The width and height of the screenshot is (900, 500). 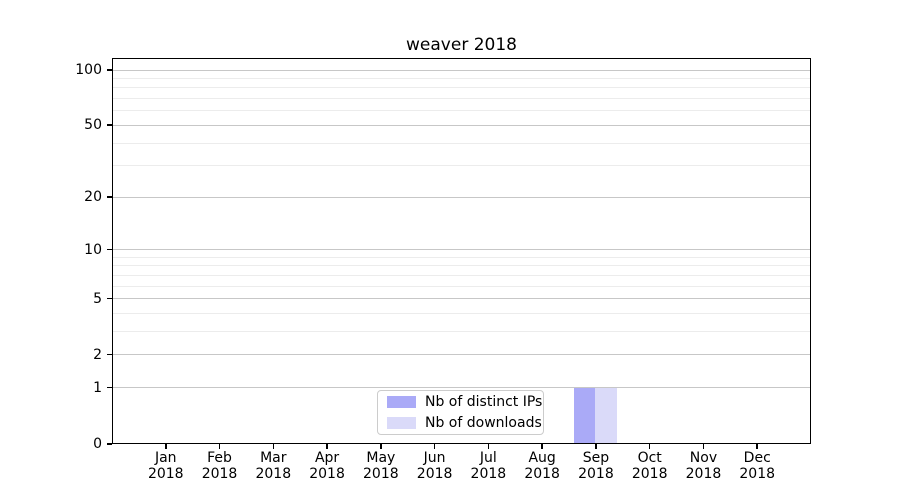 What do you see at coordinates (93, 125) in the screenshot?
I see `y-tick-label: 50` at bounding box center [93, 125].